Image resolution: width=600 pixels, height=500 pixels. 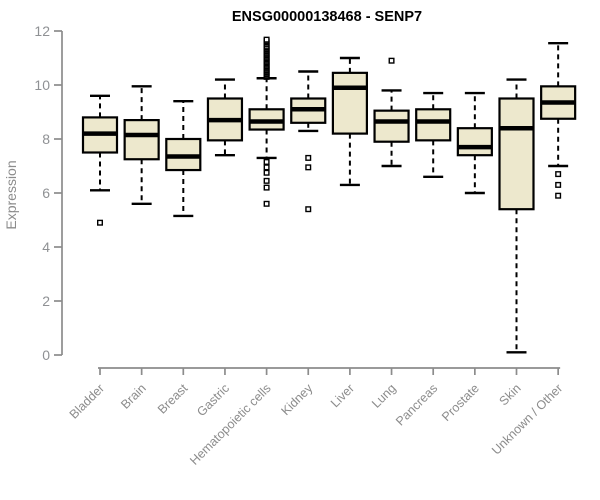 What do you see at coordinates (173, 399) in the screenshot?
I see `x-tick-label-breast: Breast` at bounding box center [173, 399].